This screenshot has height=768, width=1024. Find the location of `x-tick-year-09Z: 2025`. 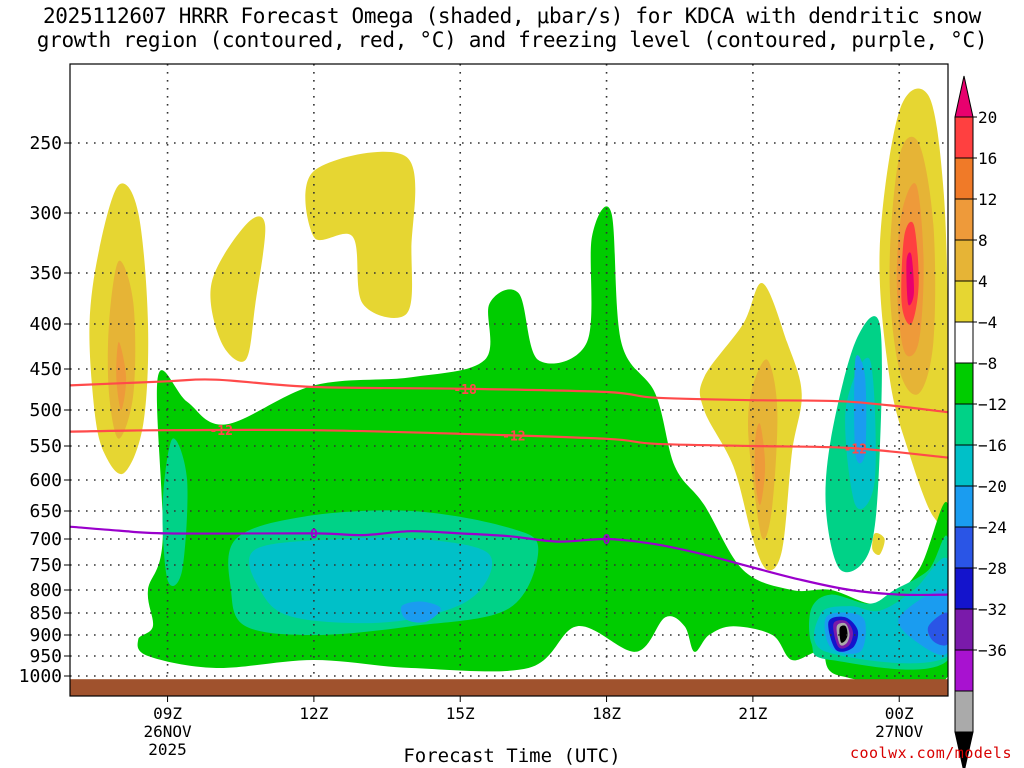

x-tick-year-09Z: 2025 is located at coordinates (167, 749).